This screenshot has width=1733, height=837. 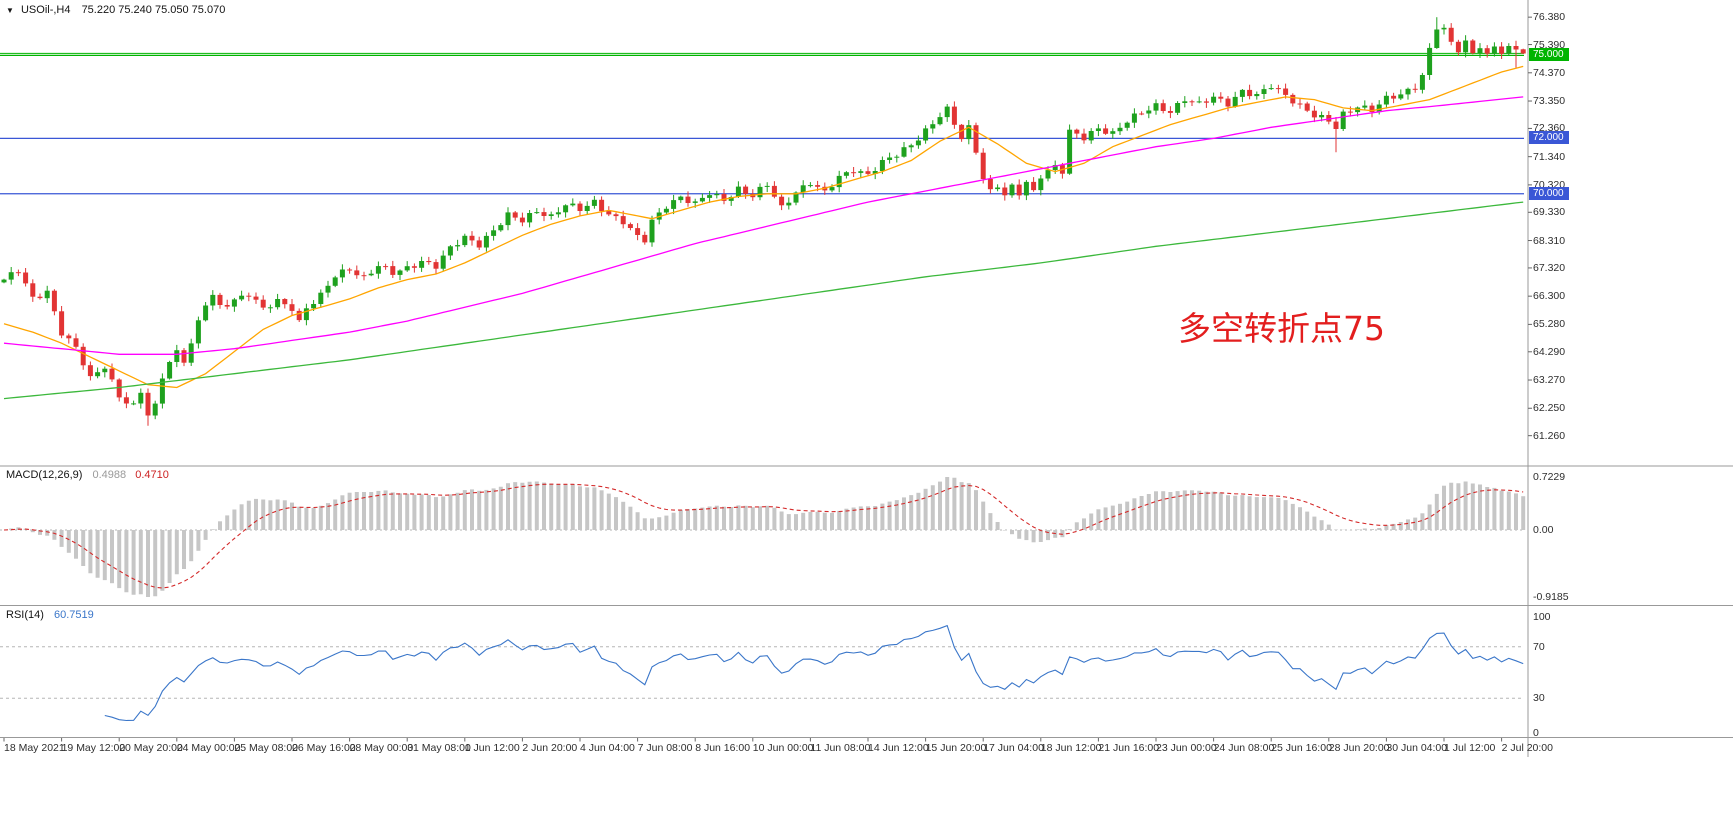 I want to click on macd-axis-label: -0.9185, so click(x=1551, y=597).